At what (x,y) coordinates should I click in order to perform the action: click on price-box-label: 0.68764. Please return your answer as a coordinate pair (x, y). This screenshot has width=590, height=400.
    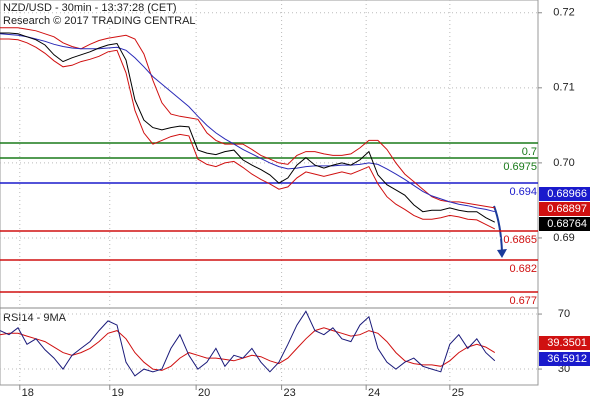
    Looking at the image, I should click on (567, 224).